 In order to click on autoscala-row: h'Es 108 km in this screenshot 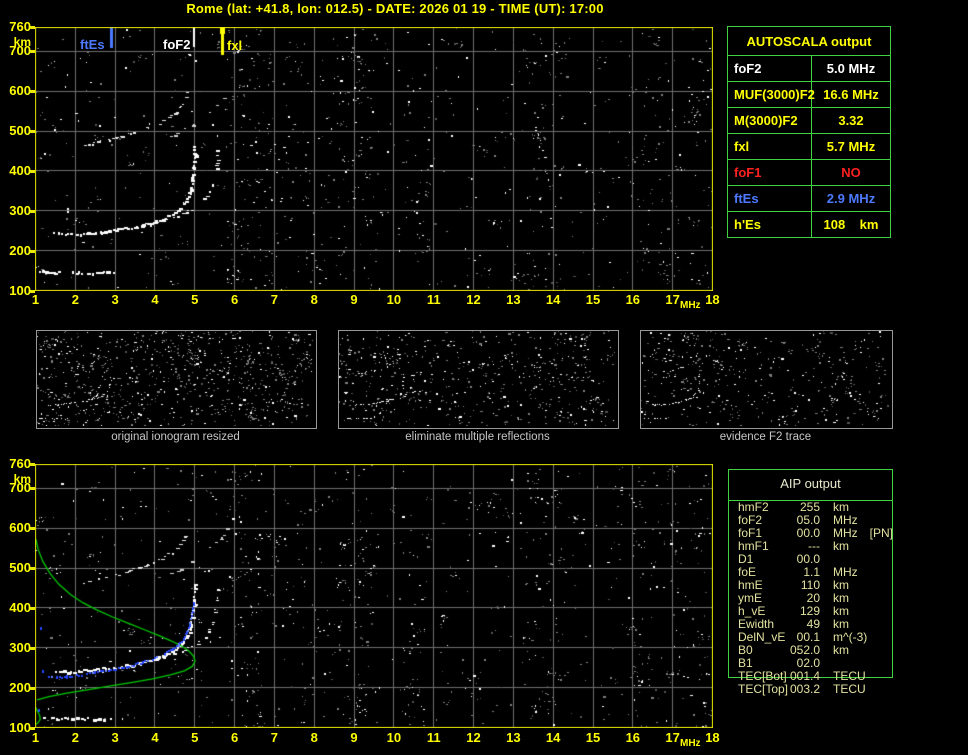, I will do `click(809, 224)`.